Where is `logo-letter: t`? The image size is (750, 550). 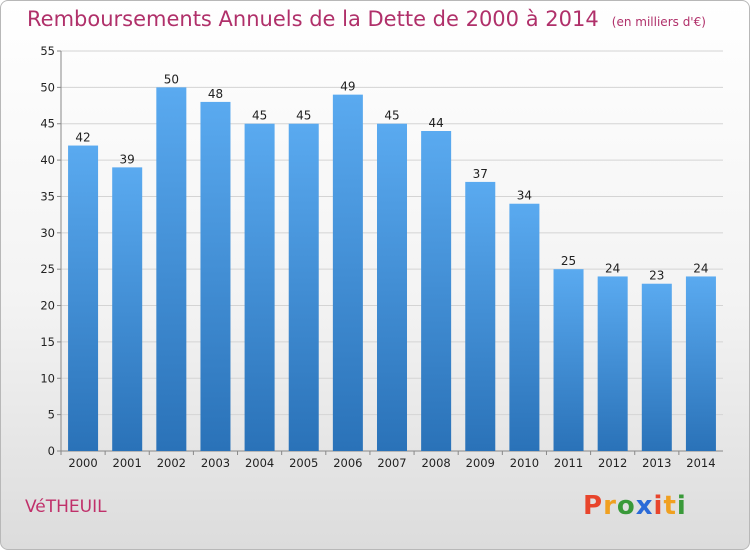 logo-letter: t is located at coordinates (670, 506).